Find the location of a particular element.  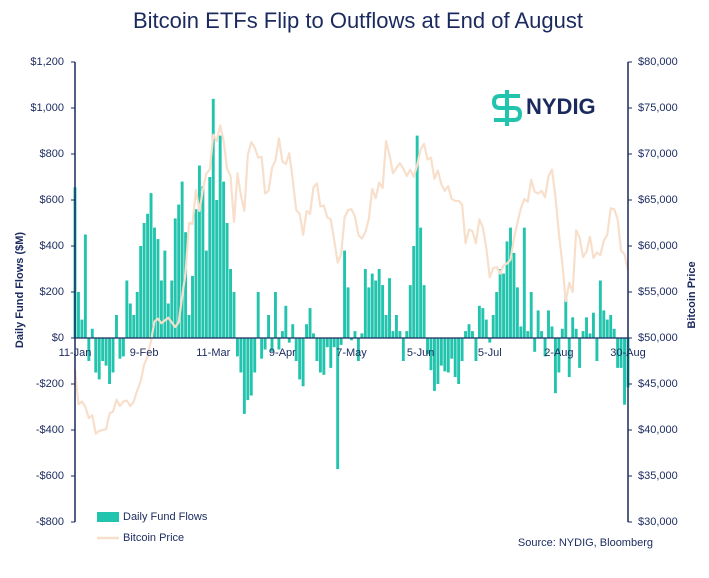

y2-tick-label: $80,000 is located at coordinates (658, 62).